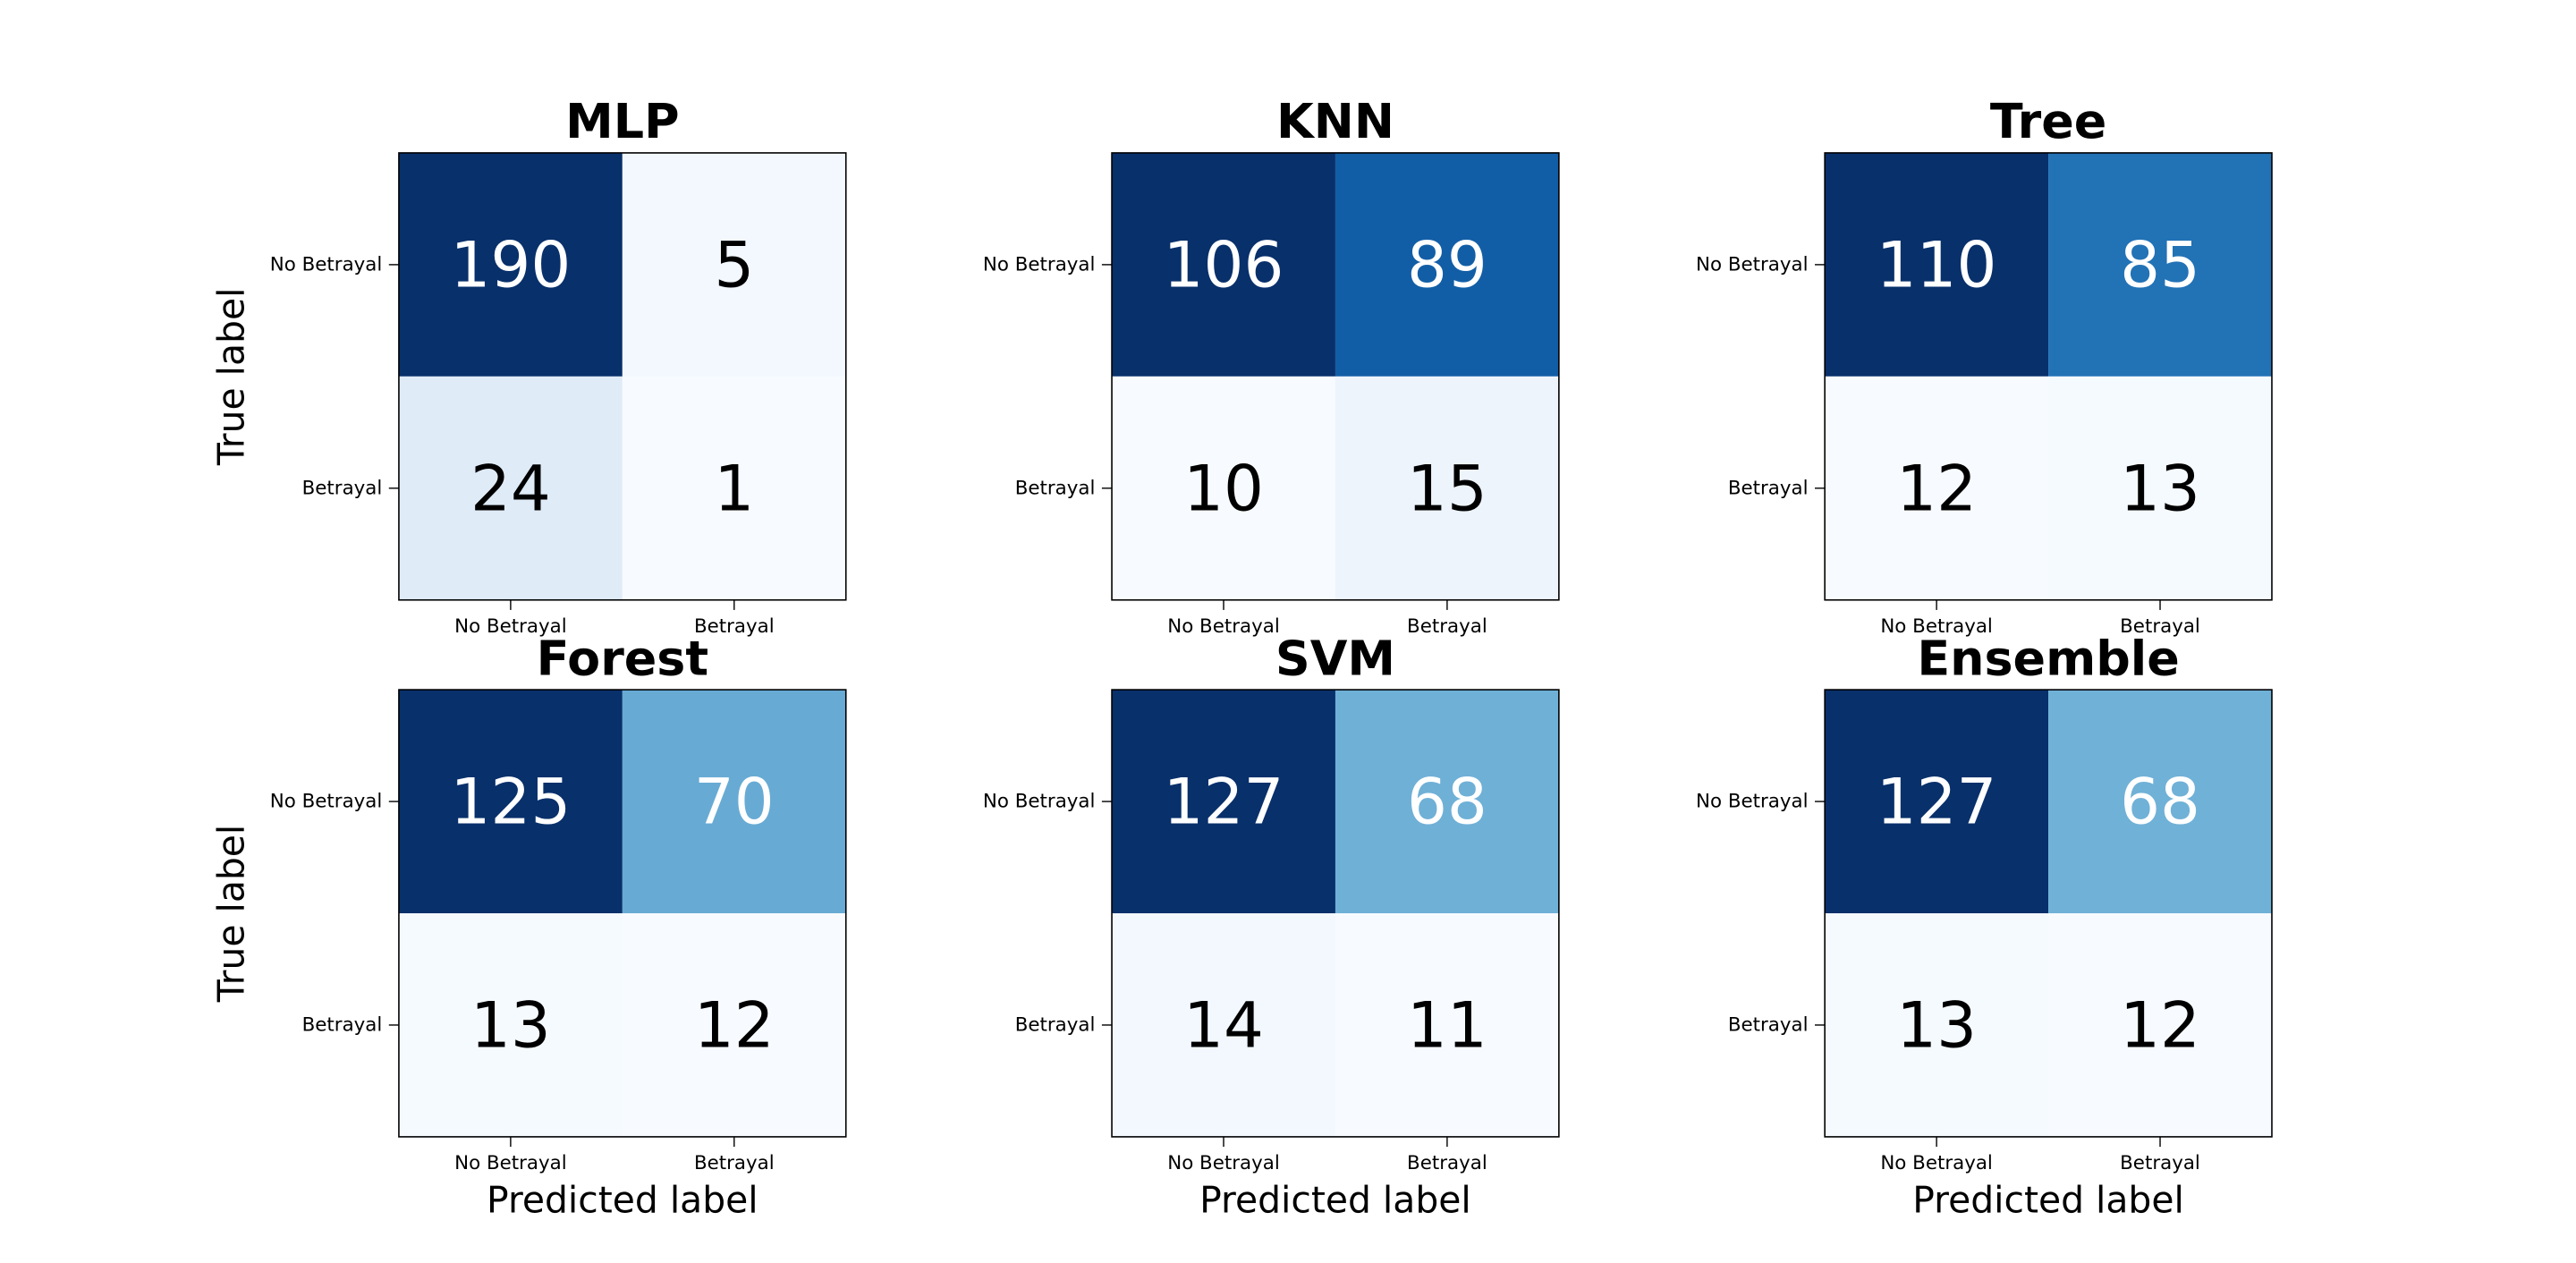 The height and width of the screenshot is (1263, 2576). I want to click on panel-title: Tree, so click(2048, 121).